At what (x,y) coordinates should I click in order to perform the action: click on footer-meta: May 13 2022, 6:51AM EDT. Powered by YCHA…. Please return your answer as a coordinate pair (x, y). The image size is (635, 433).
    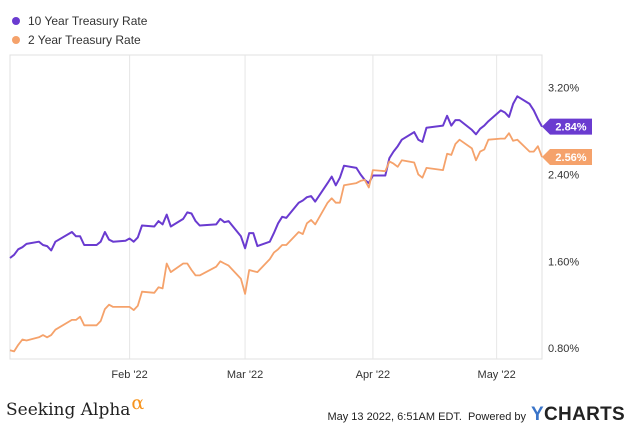
    Looking at the image, I should click on (476, 415).